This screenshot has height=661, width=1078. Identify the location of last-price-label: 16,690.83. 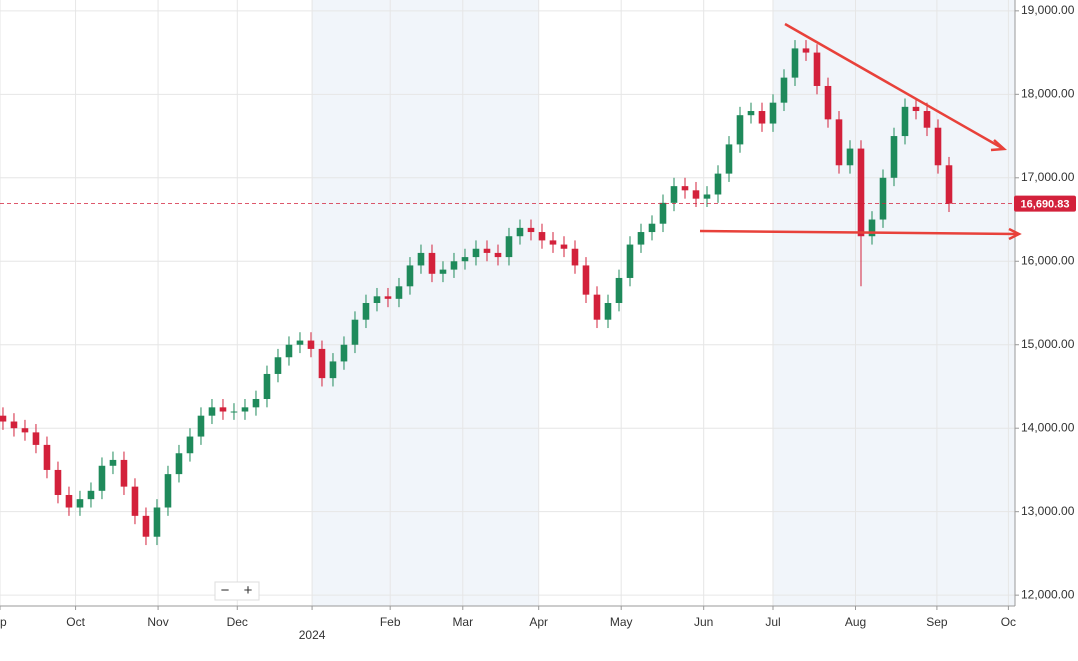
(1045, 205).